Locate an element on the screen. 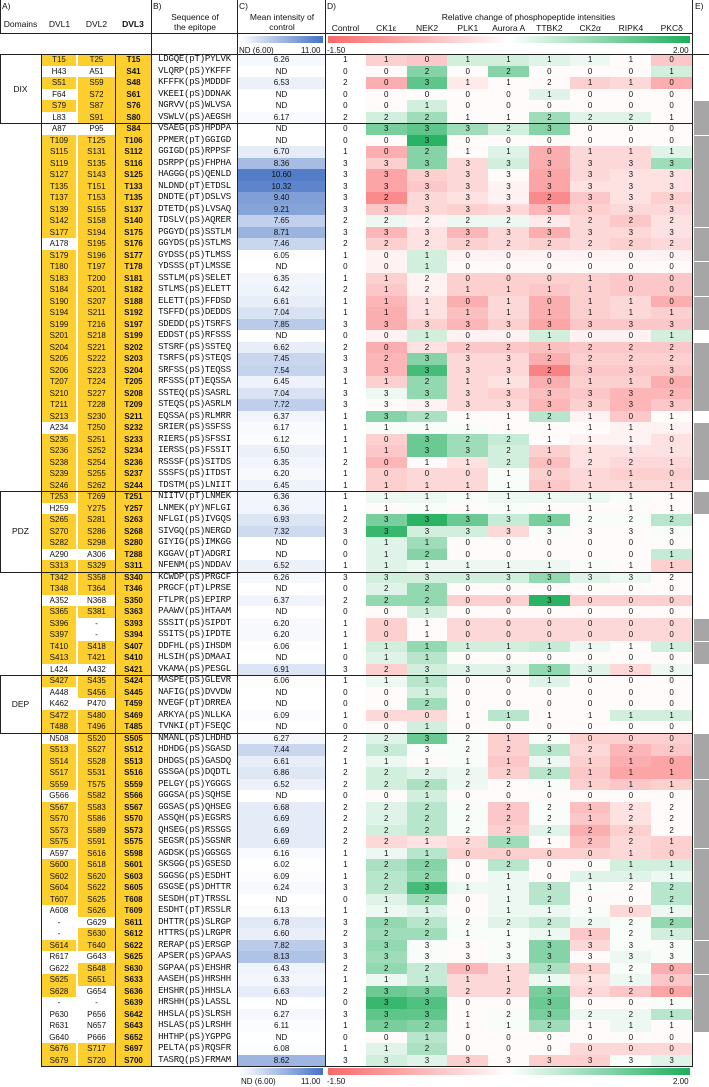 The width and height of the screenshot is (709, 1087). dvl1-site: T135 is located at coordinates (59, 186).